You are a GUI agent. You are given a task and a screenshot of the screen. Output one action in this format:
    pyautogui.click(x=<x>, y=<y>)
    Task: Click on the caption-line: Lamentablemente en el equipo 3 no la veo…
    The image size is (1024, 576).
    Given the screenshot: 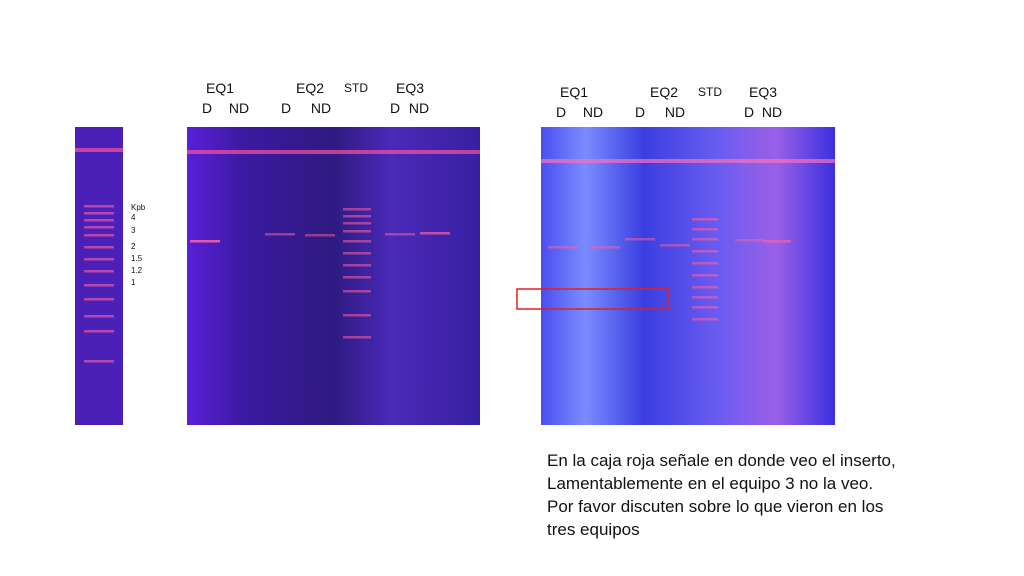 What is the action you would take?
    pyautogui.click(x=710, y=483)
    